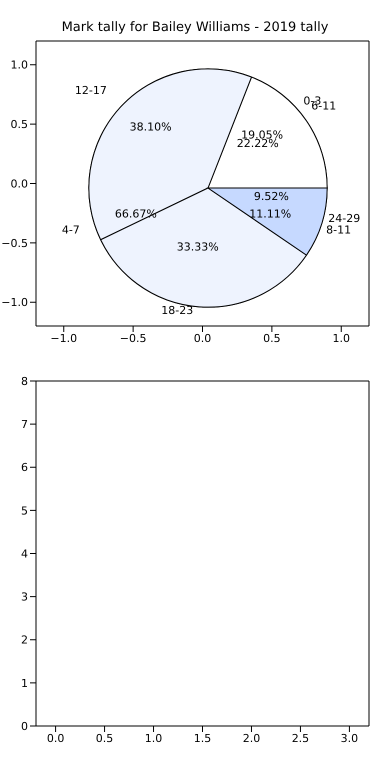 Image resolution: width=390 pixels, height=780 pixels. What do you see at coordinates (19, 65) in the screenshot?
I see `y-tick-label: 1.0` at bounding box center [19, 65].